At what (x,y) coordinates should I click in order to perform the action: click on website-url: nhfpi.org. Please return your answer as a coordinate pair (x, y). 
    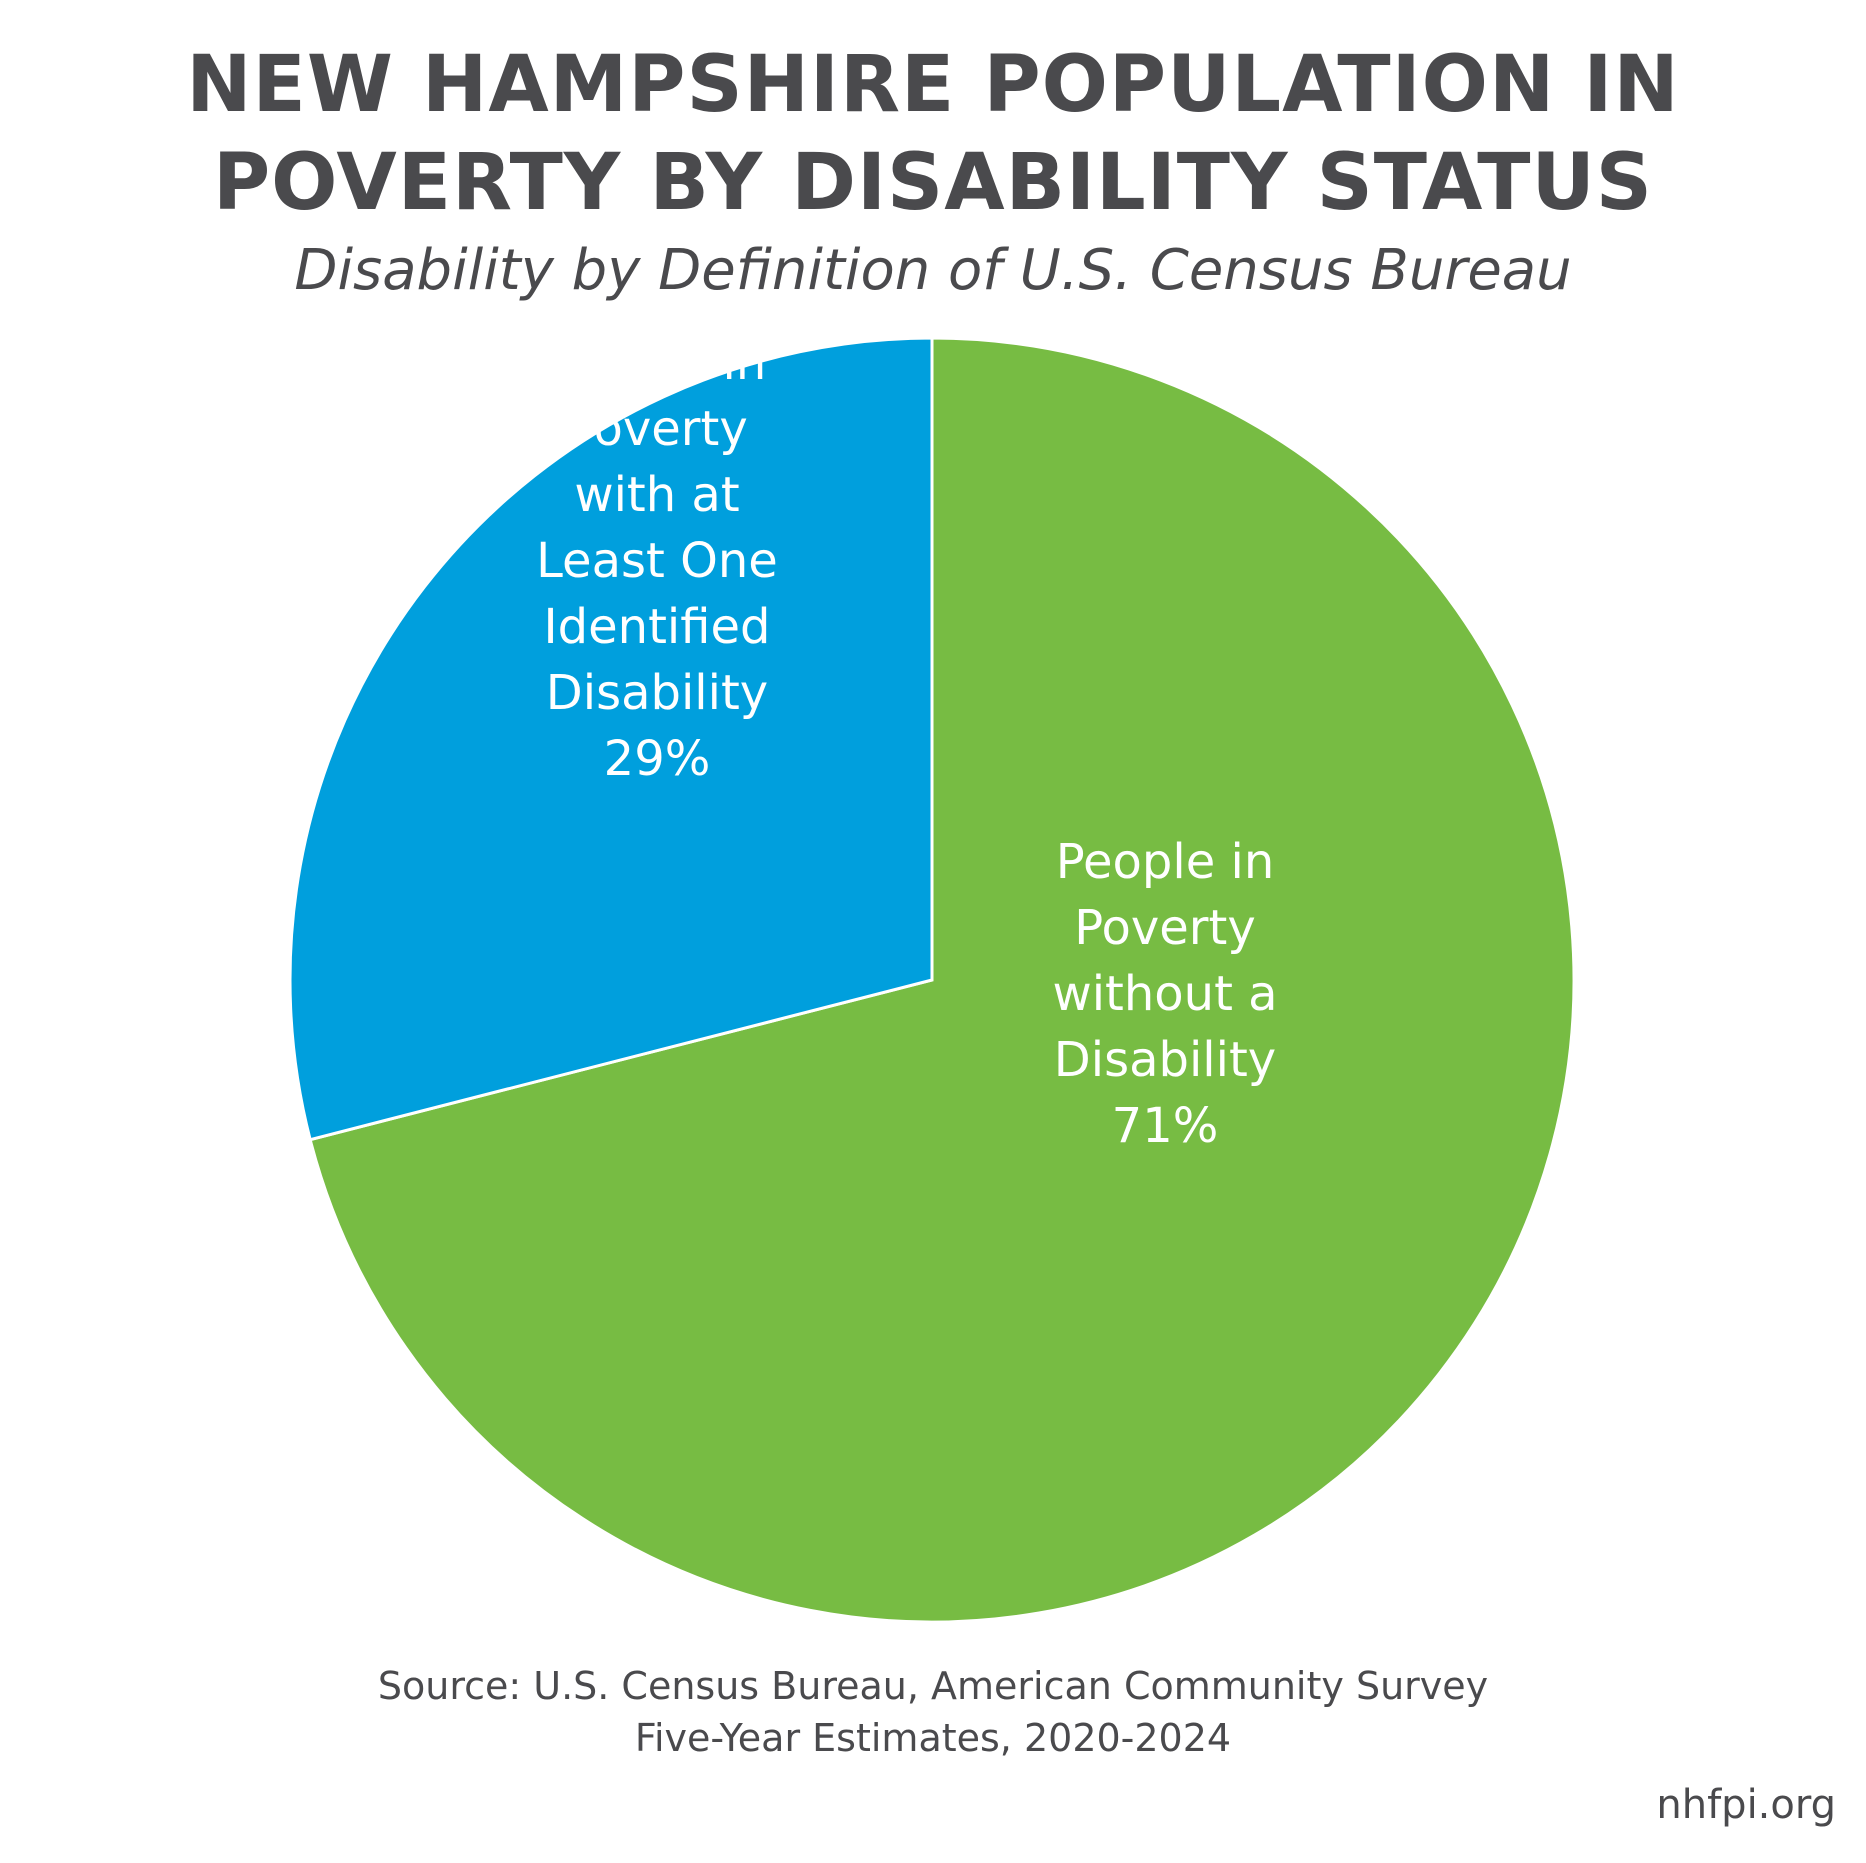
    Looking at the image, I should click on (1746, 1805).